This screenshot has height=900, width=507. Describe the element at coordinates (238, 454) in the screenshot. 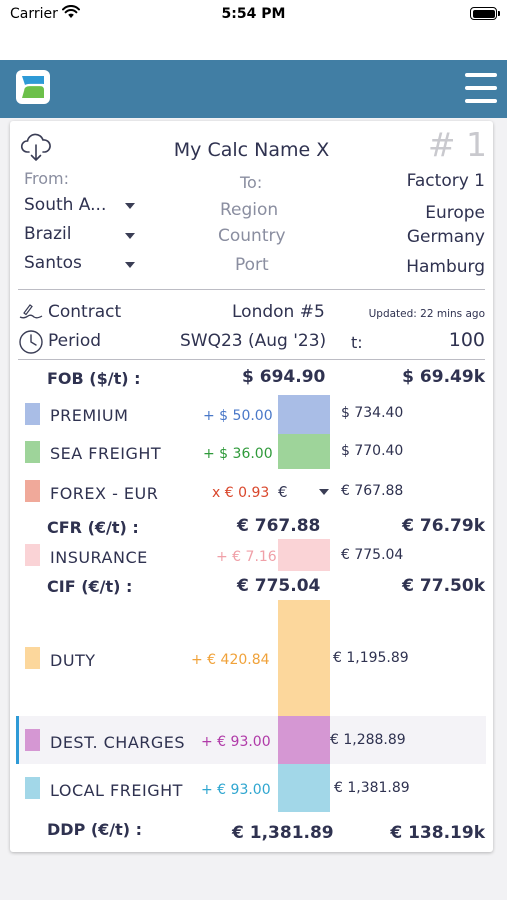

I see `sea-freight-delta: + $ 36.00` at that location.